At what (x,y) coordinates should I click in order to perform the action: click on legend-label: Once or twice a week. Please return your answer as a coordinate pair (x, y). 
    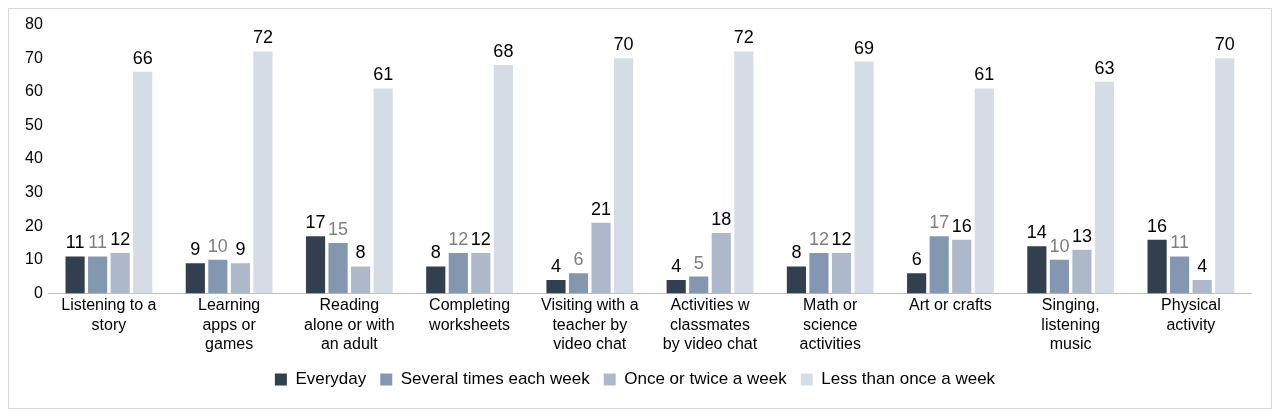
    Looking at the image, I should click on (706, 379).